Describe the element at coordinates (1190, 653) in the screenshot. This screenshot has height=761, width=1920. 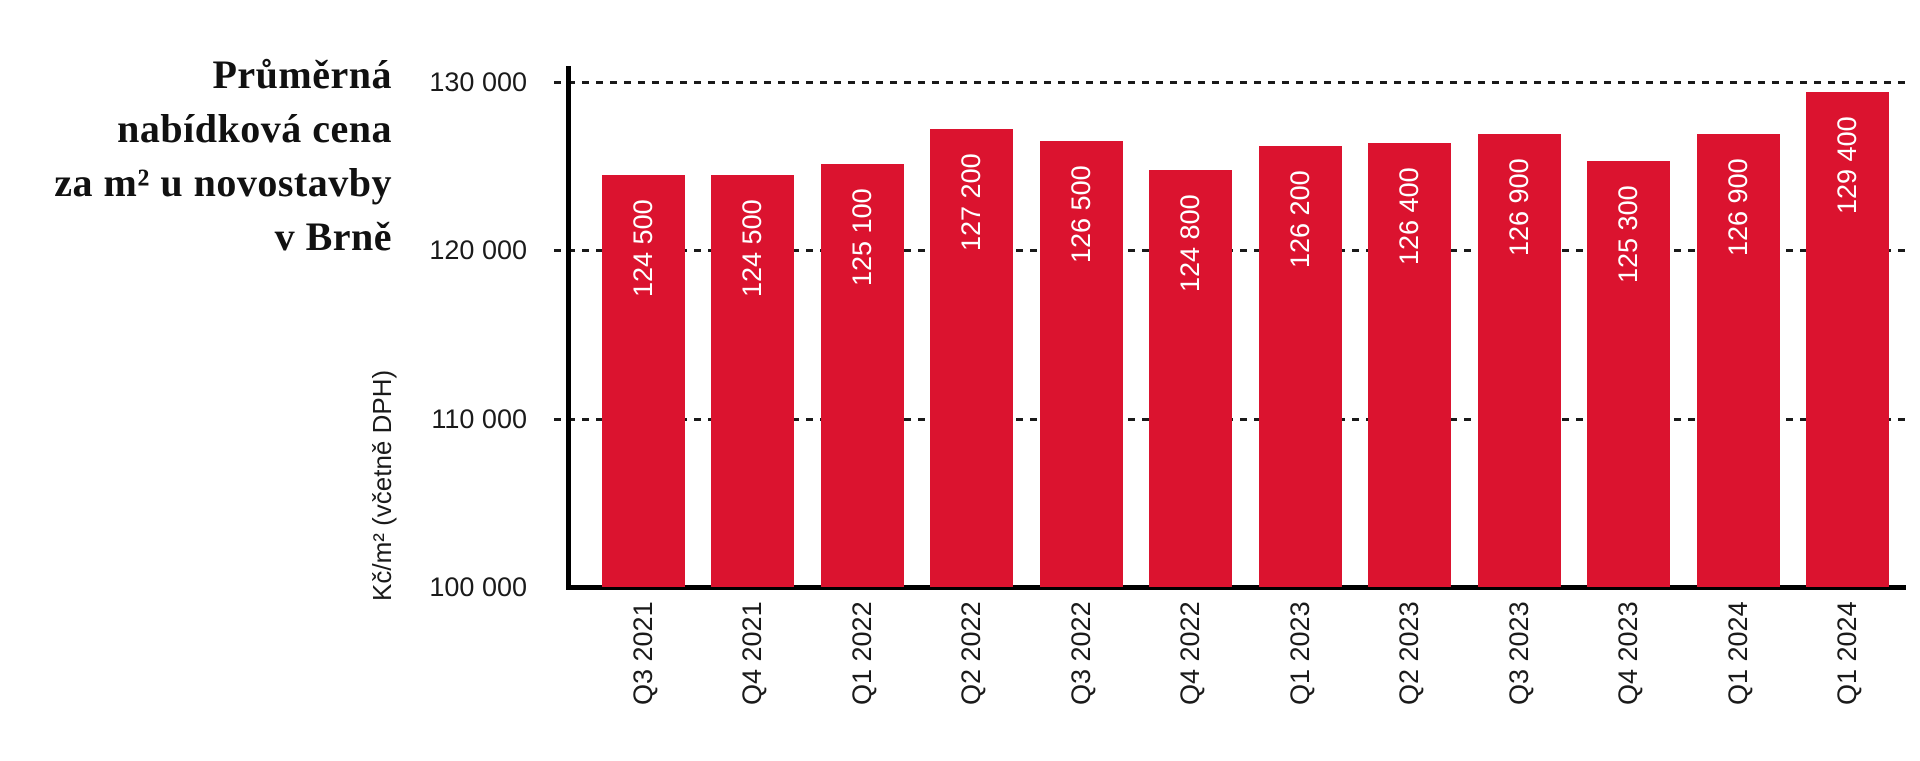
I see `x-tick-label: Q4 2022` at that location.